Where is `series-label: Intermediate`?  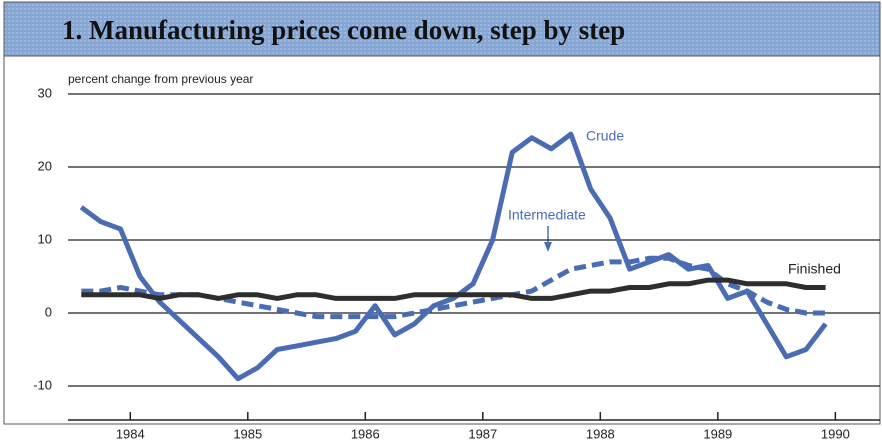 series-label: Intermediate is located at coordinates (547, 215).